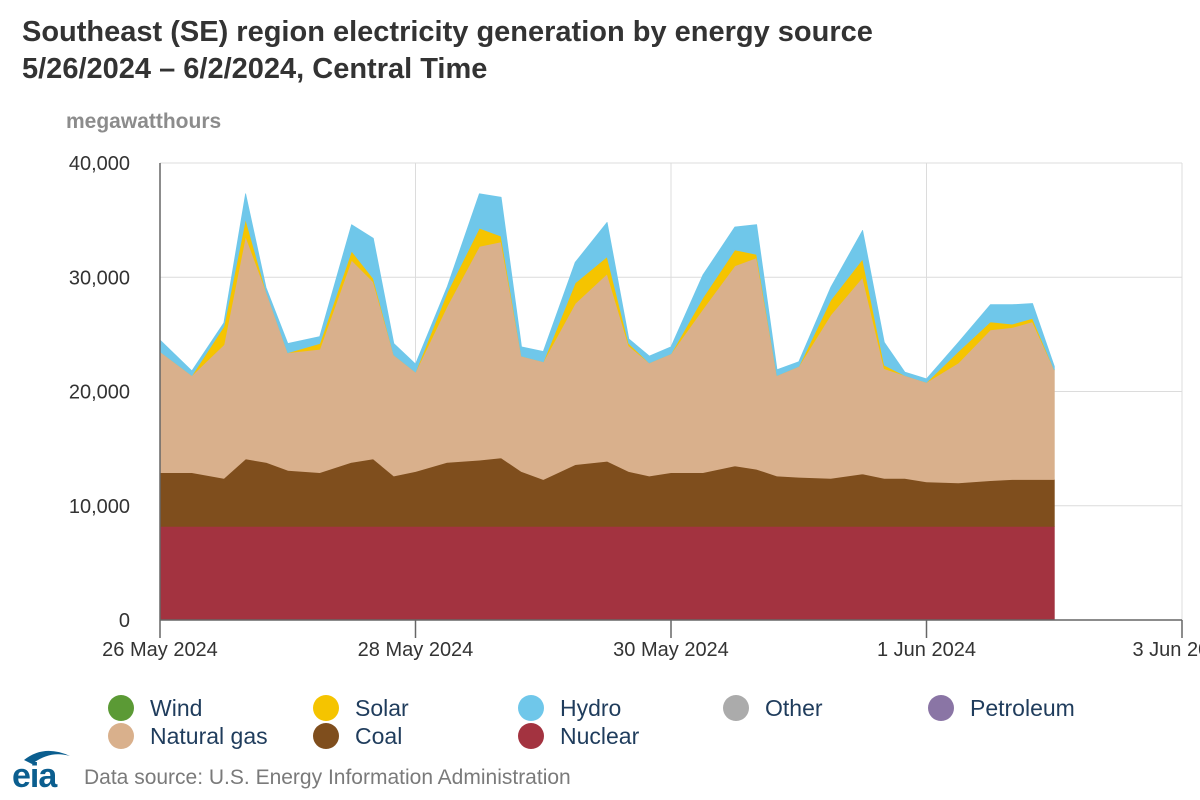  I want to click on x-tick-label: 28 May 2024, so click(416, 650).